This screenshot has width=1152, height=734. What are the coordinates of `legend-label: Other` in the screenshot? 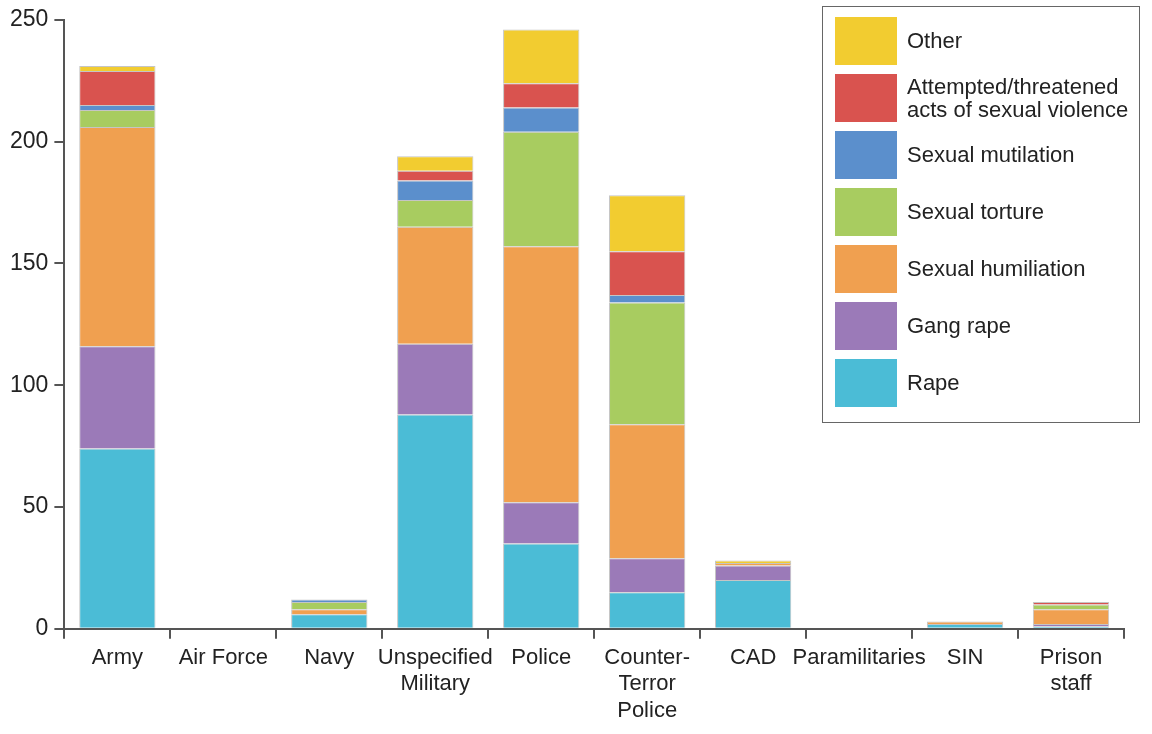 It's located at (935, 41).